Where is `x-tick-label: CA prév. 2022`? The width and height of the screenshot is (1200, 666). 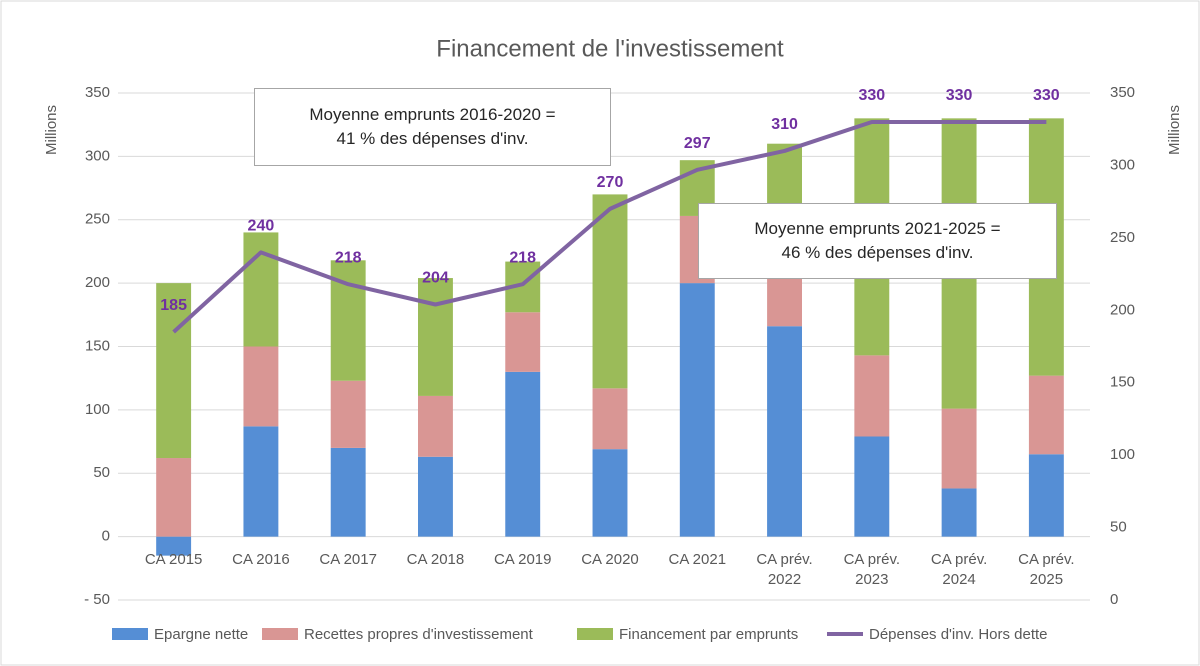
x-tick-label: CA prév. 2022 is located at coordinates (784, 569).